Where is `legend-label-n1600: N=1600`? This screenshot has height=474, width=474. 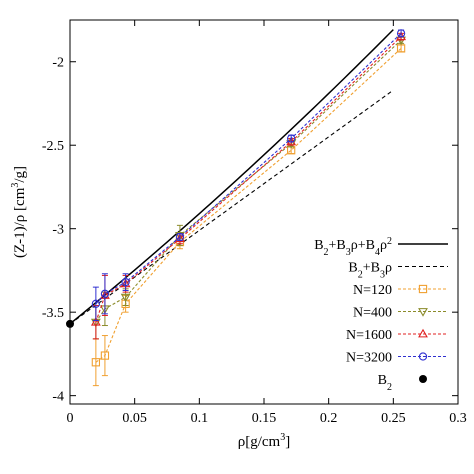
legend-label-n1600: N=1600 is located at coordinates (369, 335).